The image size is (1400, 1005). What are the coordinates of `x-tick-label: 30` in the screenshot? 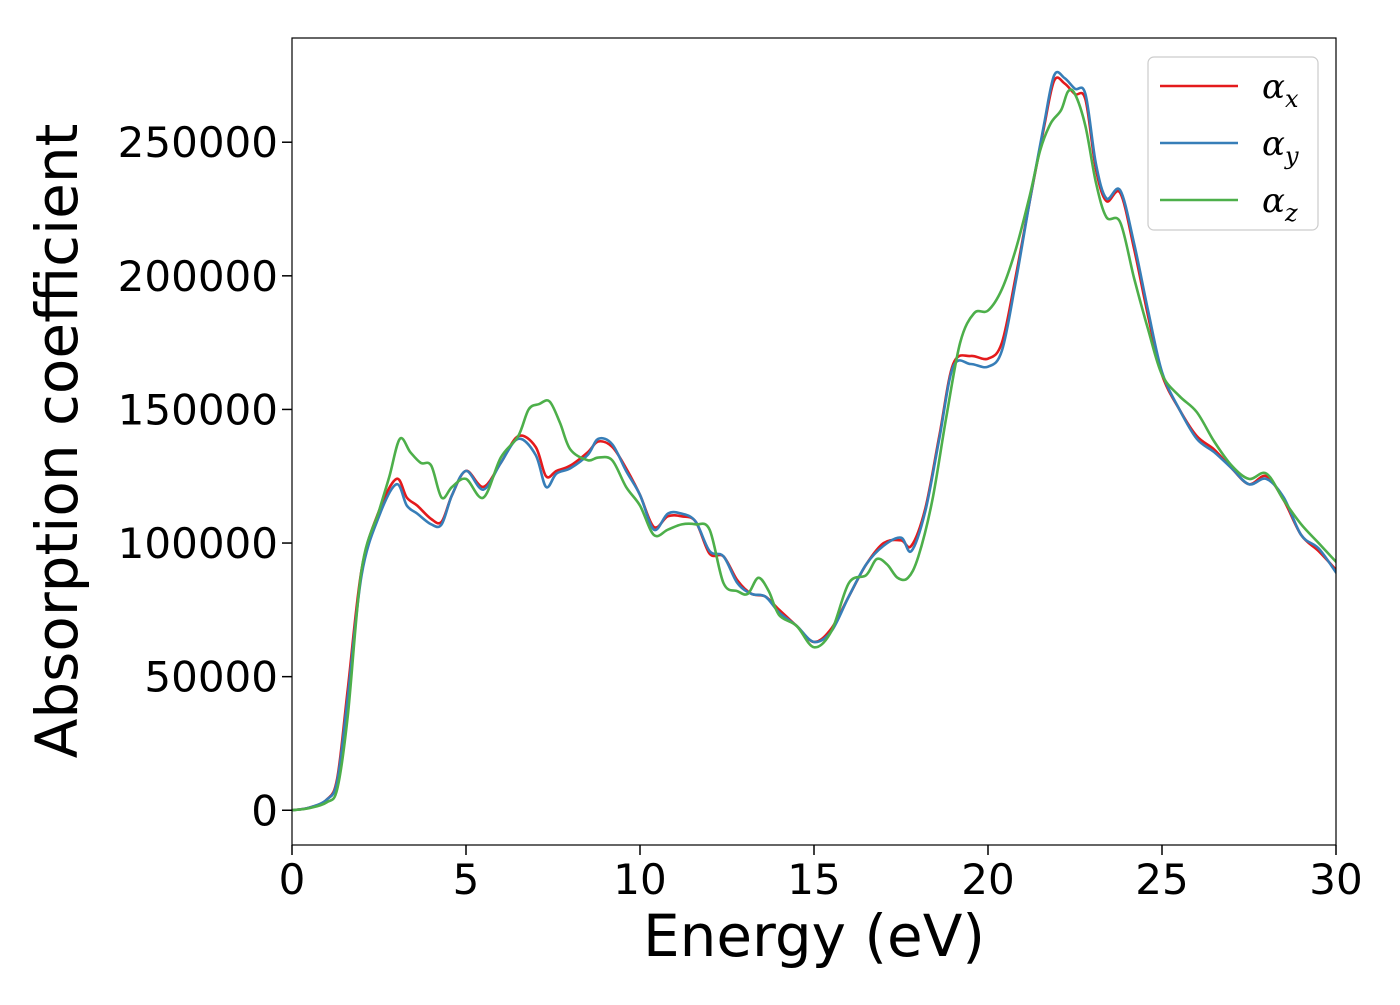 It's located at (1335, 879).